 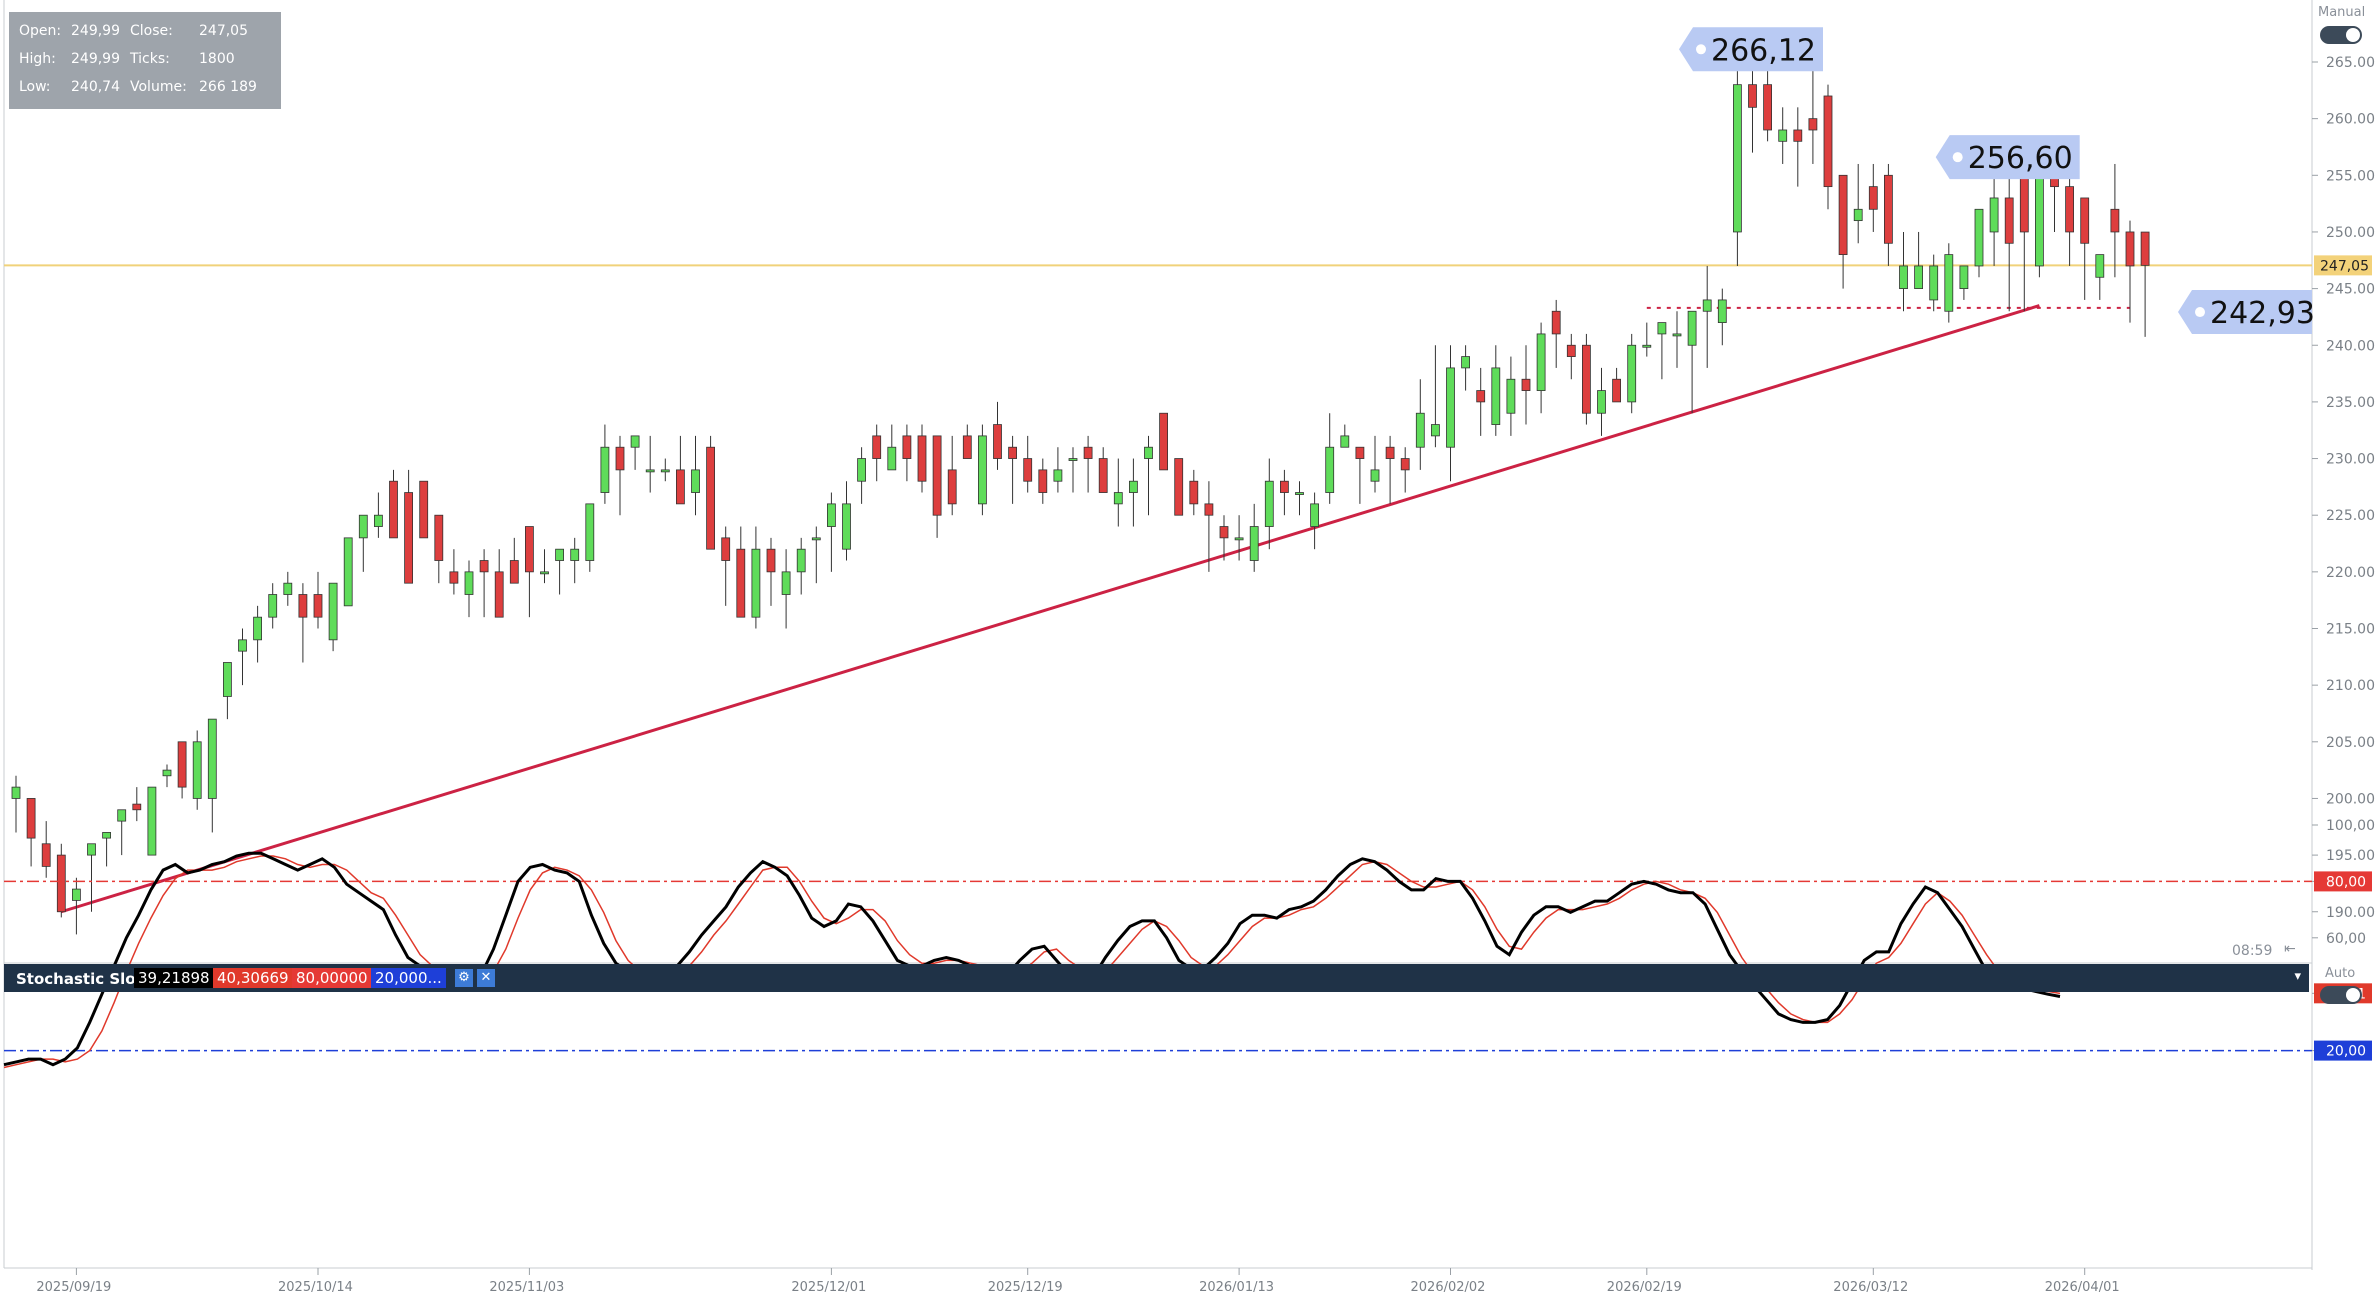 What do you see at coordinates (174, 978) in the screenshot?
I see `k-value: 39,21898` at bounding box center [174, 978].